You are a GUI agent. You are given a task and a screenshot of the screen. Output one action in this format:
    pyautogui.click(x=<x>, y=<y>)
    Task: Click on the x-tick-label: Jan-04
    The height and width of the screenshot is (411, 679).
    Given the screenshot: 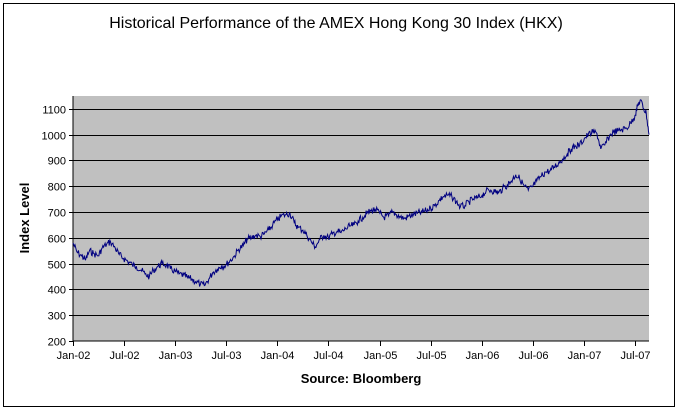 What is the action you would take?
    pyautogui.click(x=278, y=356)
    